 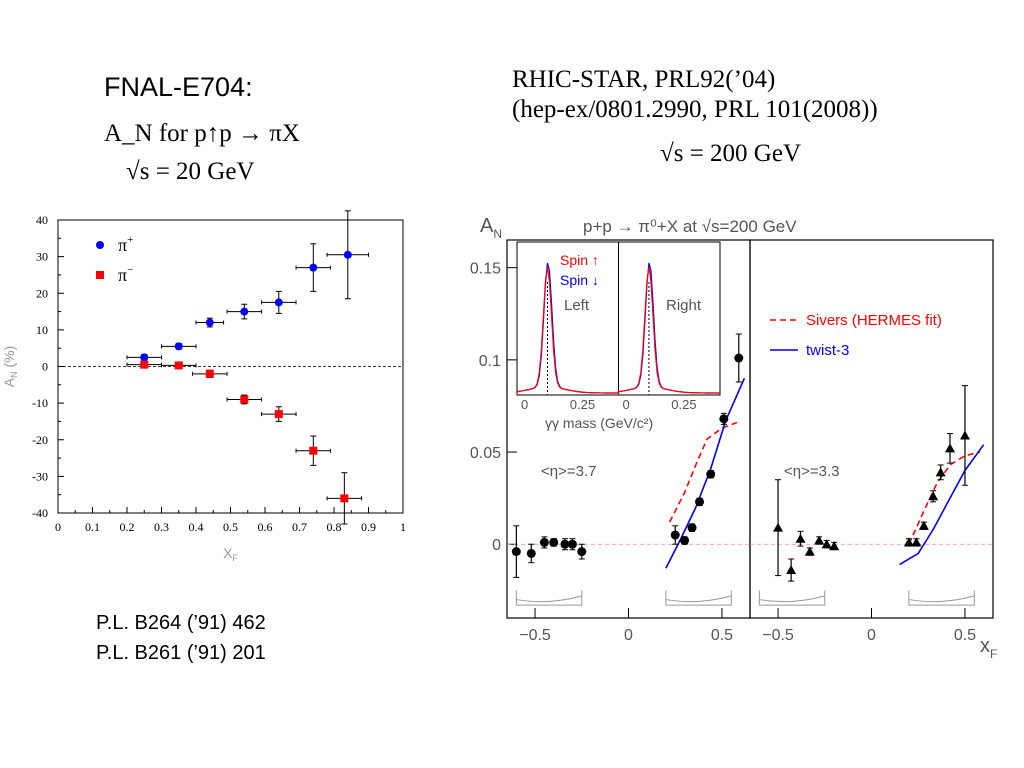 I want to click on y-tick-label: -30, so click(x=40, y=476).